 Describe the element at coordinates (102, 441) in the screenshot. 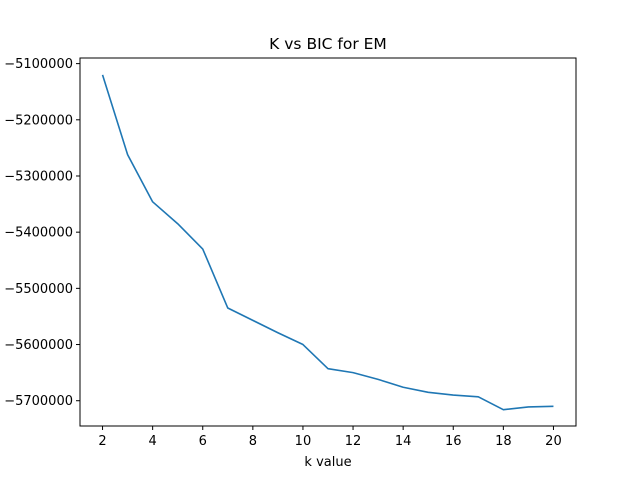

I see `x-tick-label: 2` at that location.